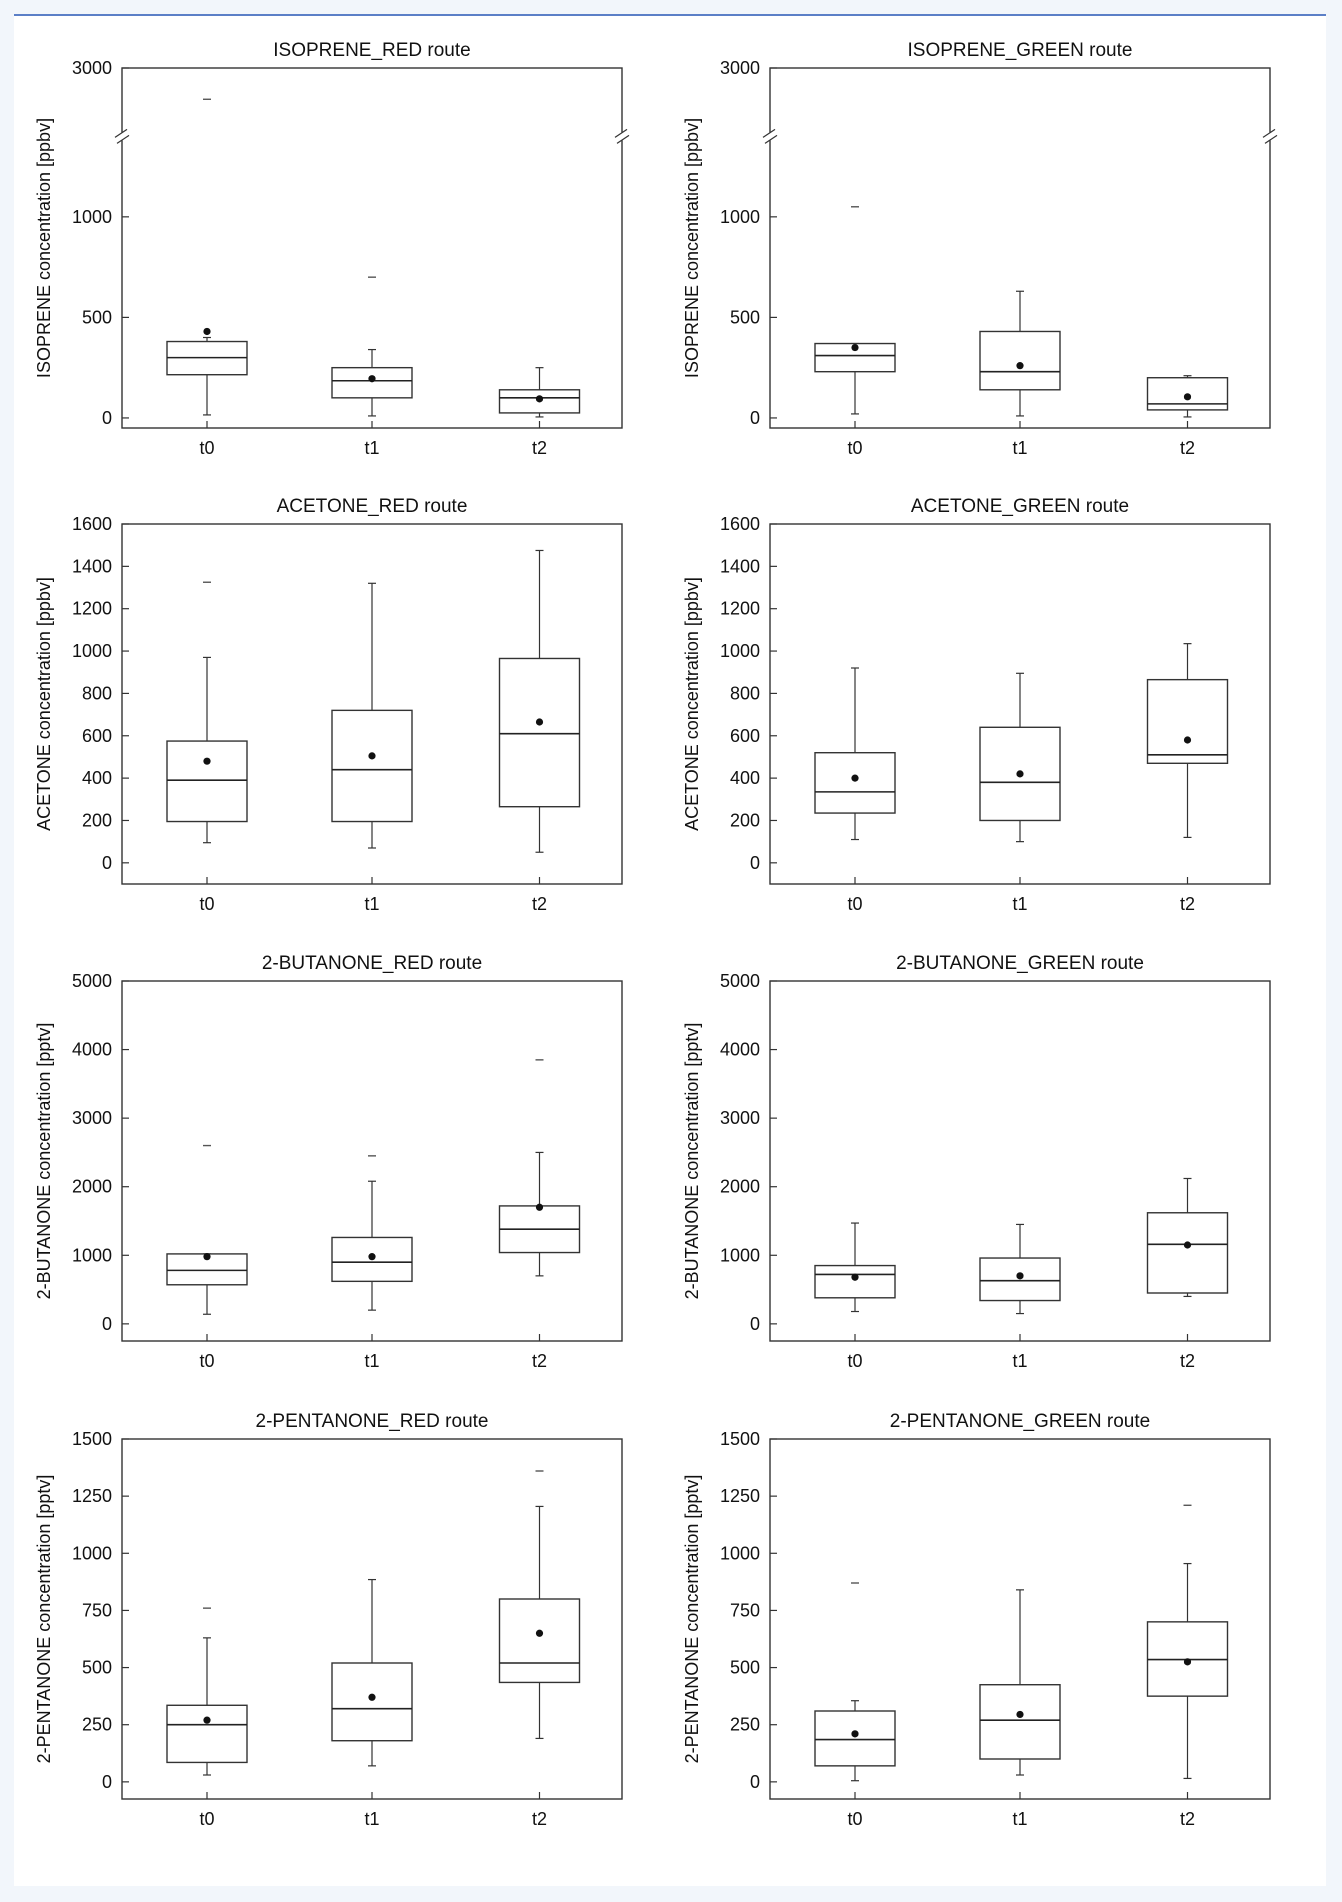 This screenshot has width=1342, height=1902. Describe the element at coordinates (97, 693) in the screenshot. I see `y-tick-label: 800` at that location.